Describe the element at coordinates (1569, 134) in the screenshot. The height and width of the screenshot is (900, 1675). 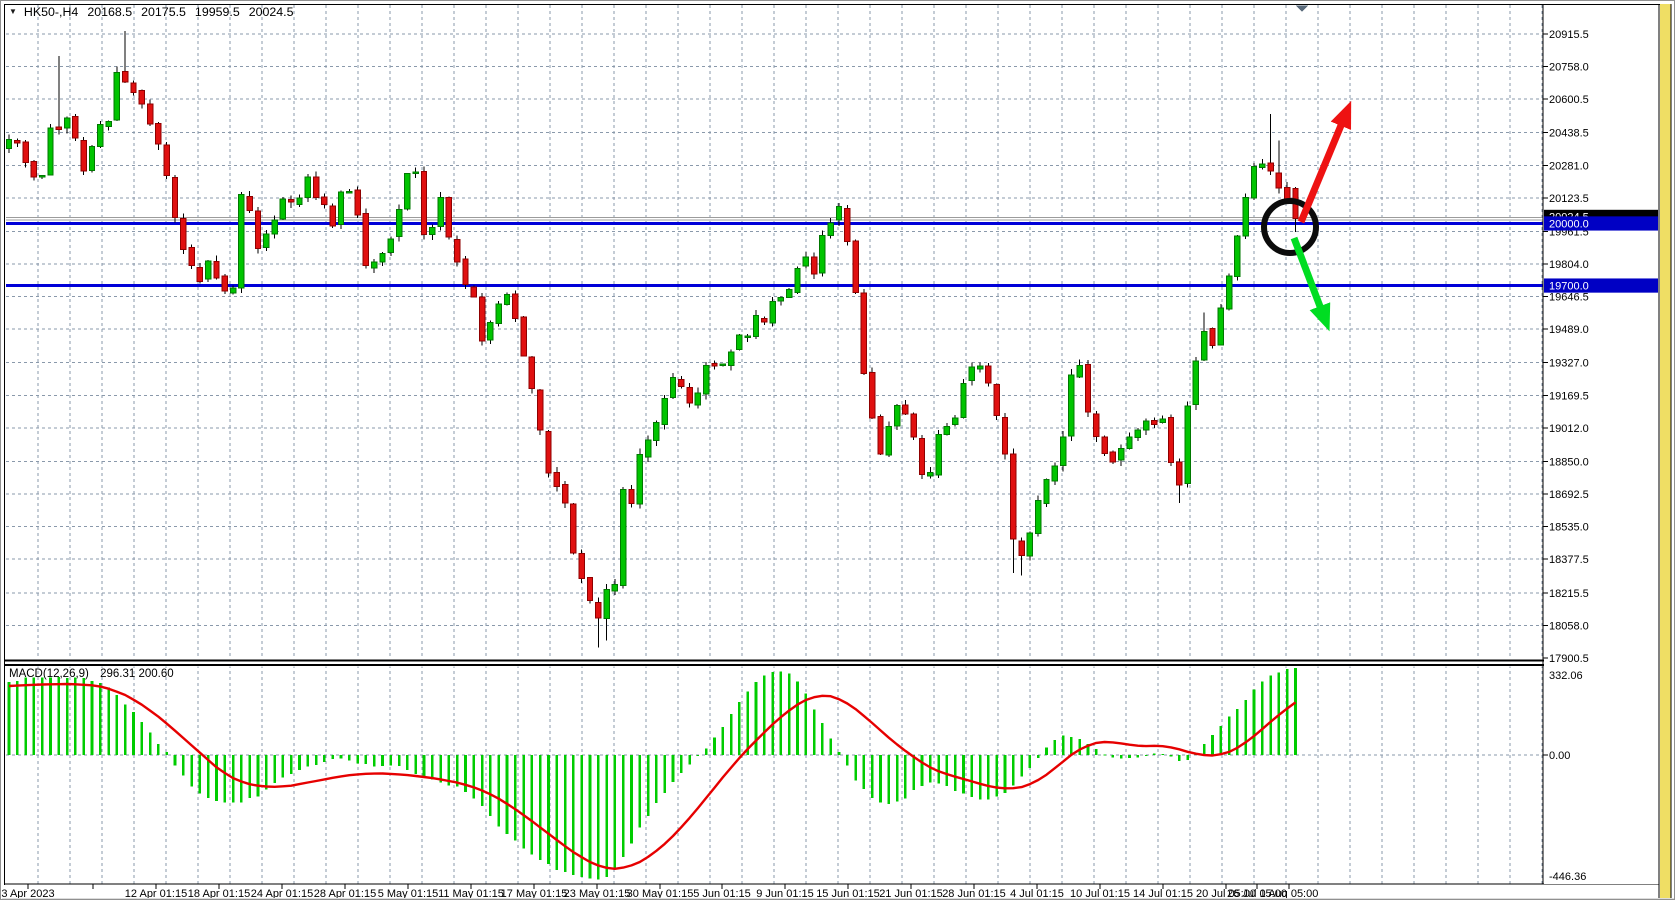
I see `price-axis-label: 20438.5` at that location.